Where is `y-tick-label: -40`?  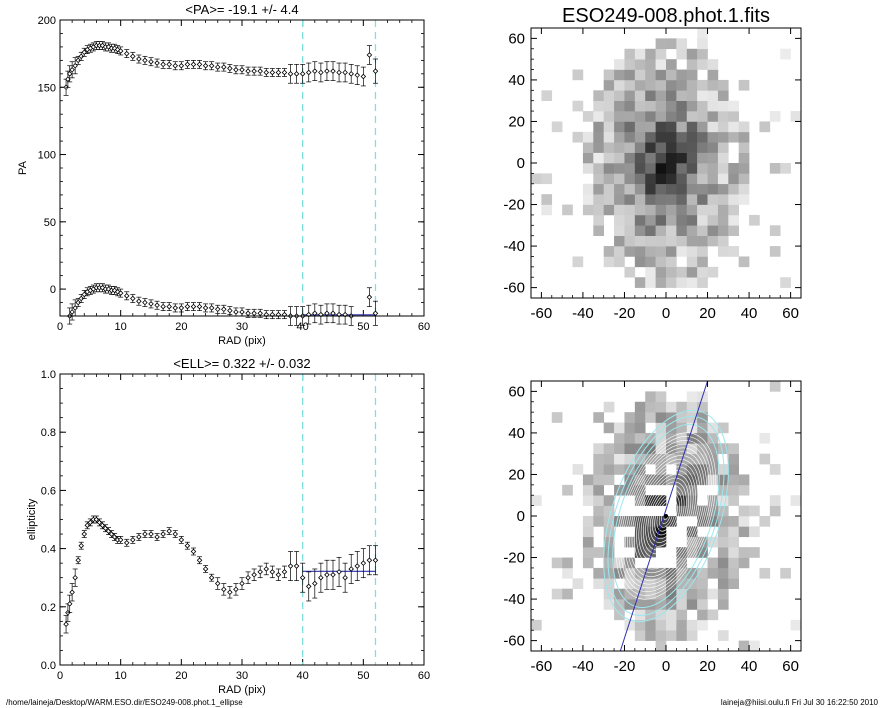 y-tick-label: -40 is located at coordinates (514, 599).